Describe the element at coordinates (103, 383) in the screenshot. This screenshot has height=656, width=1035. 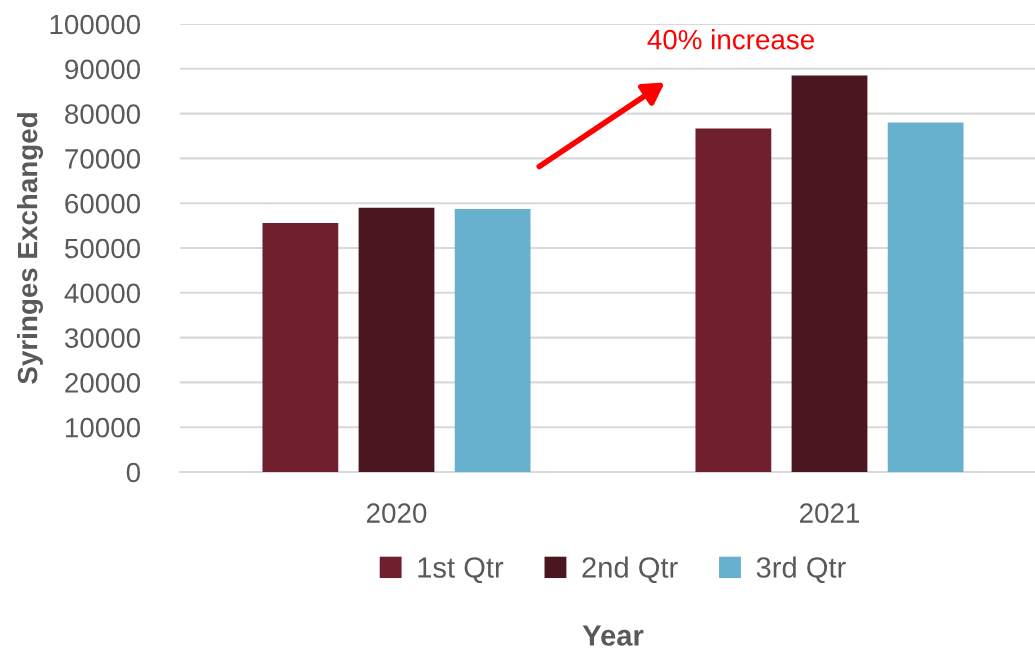
I see `y-tick-label: 20000` at that location.